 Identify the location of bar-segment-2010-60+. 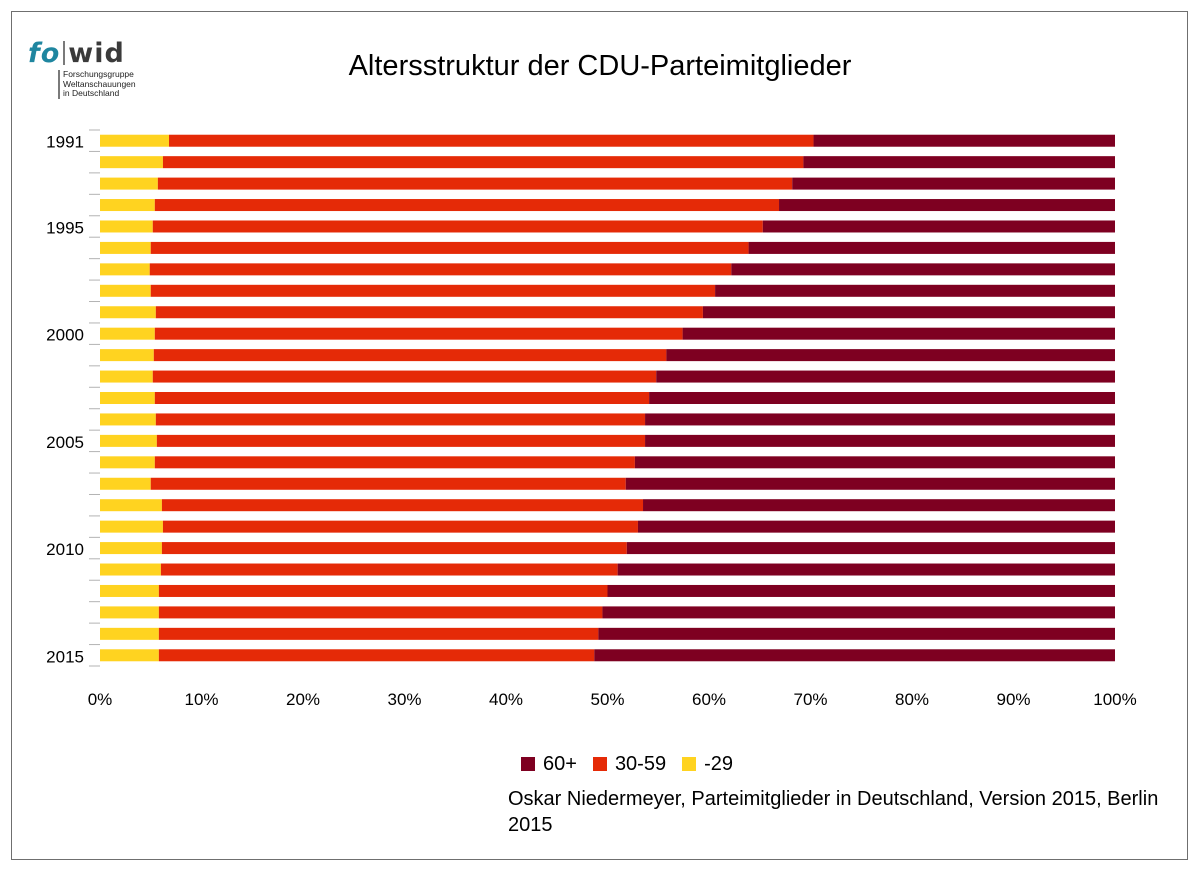
(870, 548).